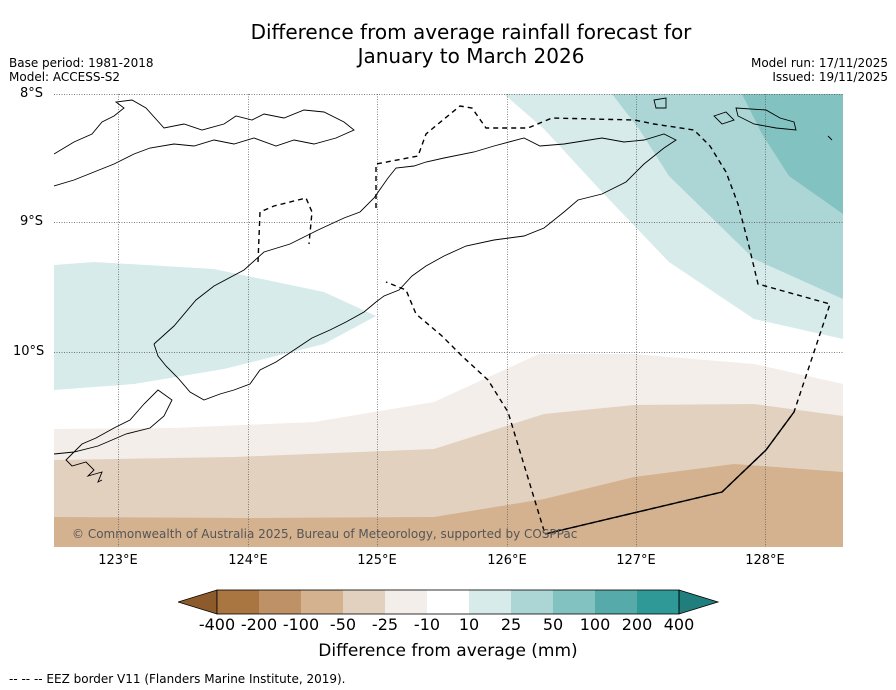  Describe the element at coordinates (507, 560) in the screenshot. I see `lon-label-126e: 126°E` at that location.